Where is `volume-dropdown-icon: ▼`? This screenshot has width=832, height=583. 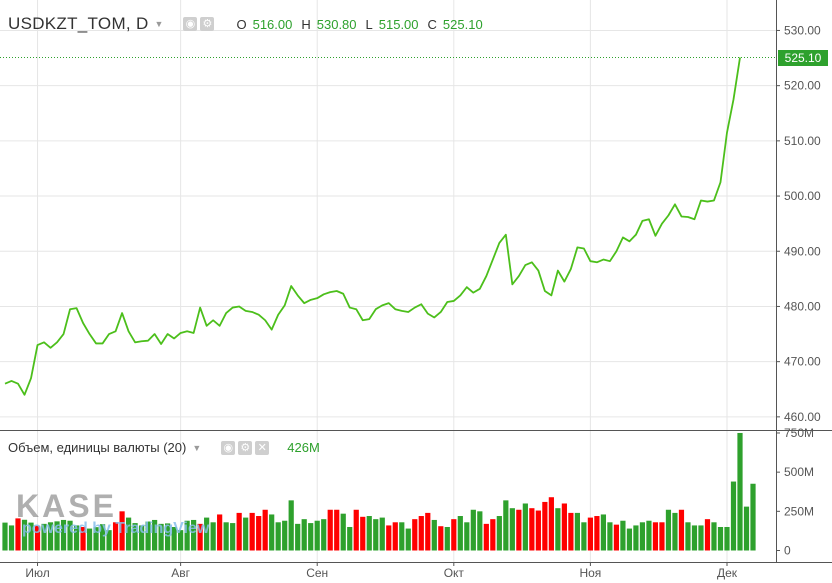 volume-dropdown-icon: ▼ is located at coordinates (197, 447).